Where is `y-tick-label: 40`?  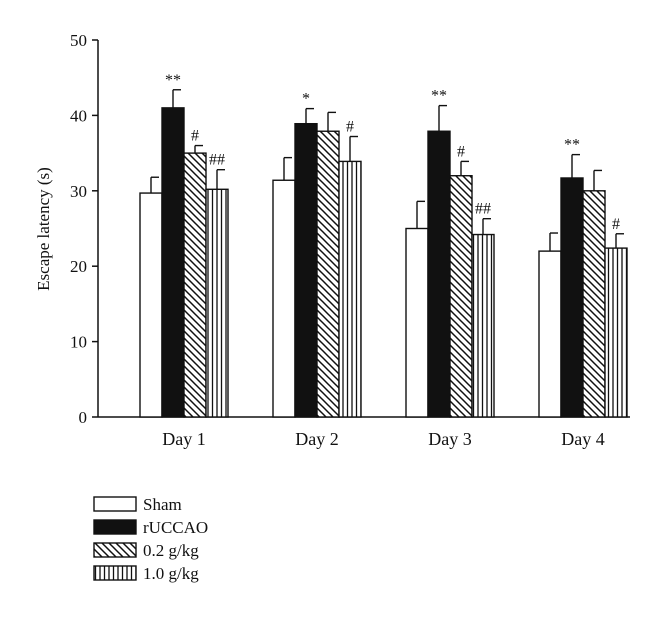 y-tick-label: 40 is located at coordinates (78, 115).